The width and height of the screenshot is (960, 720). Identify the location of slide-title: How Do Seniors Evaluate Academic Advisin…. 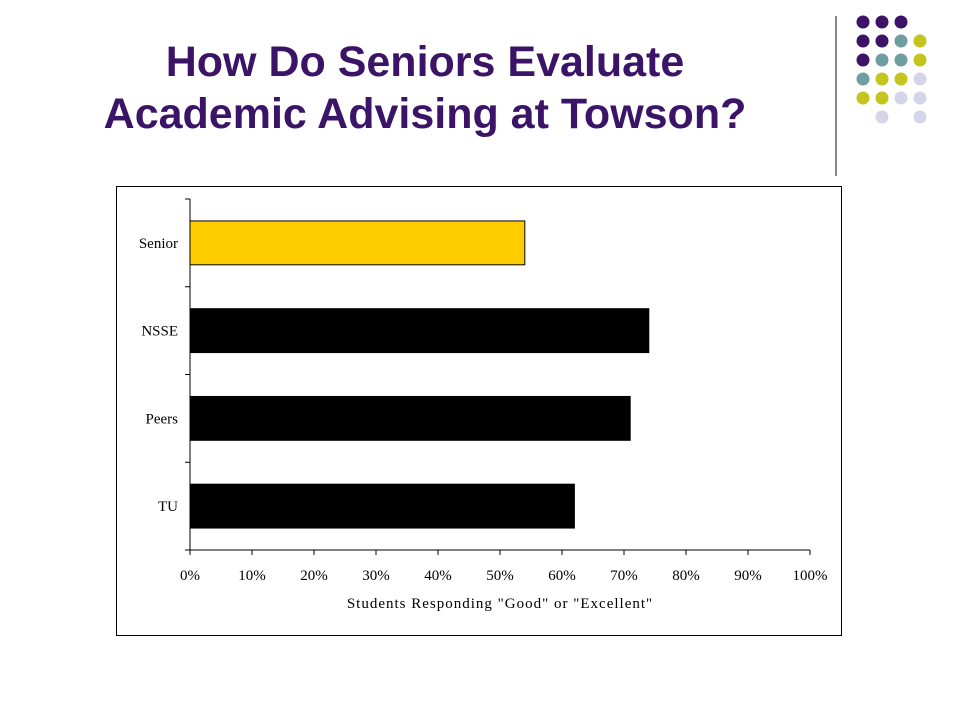
(425, 88).